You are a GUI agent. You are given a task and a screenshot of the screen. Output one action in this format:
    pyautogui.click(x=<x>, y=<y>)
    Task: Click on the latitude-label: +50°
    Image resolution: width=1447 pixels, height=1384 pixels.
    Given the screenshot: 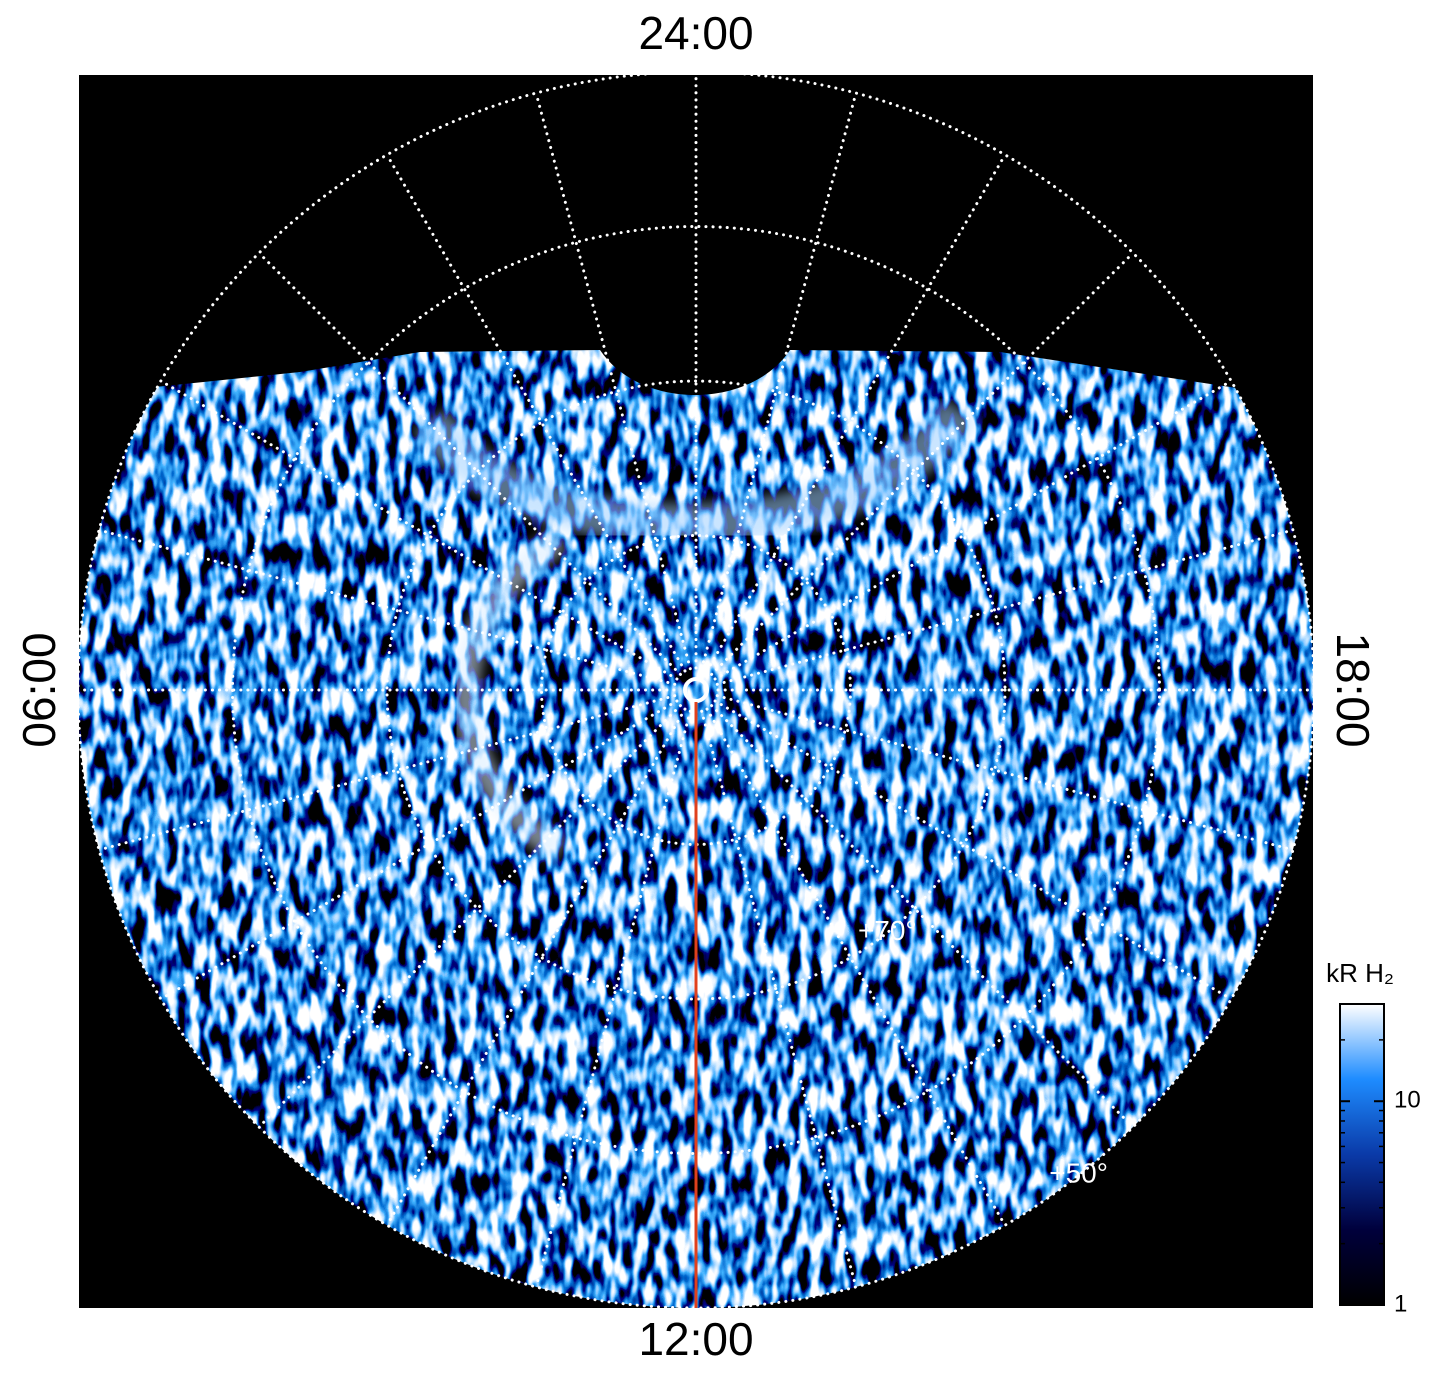 What is the action you would take?
    pyautogui.click(x=1078, y=1173)
    